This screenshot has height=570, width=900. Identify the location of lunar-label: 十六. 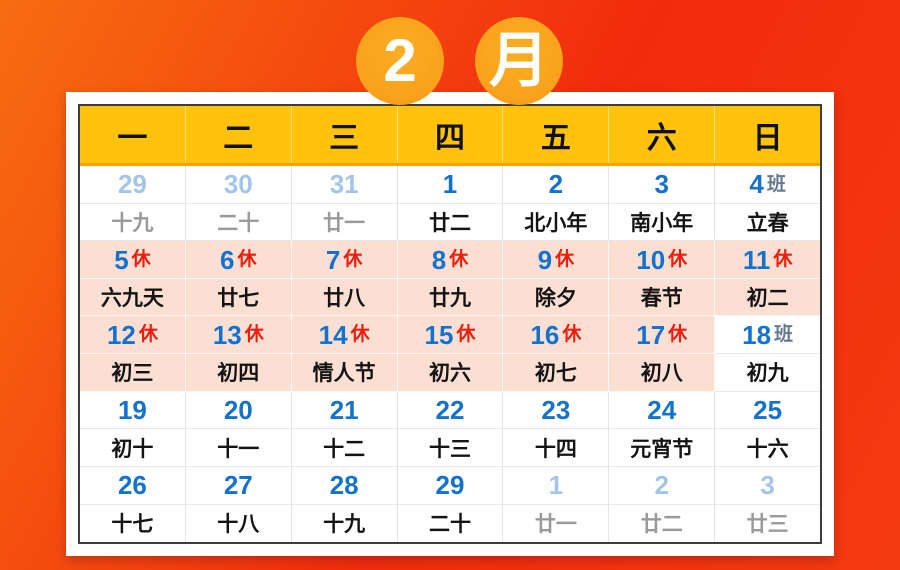
(768, 448).